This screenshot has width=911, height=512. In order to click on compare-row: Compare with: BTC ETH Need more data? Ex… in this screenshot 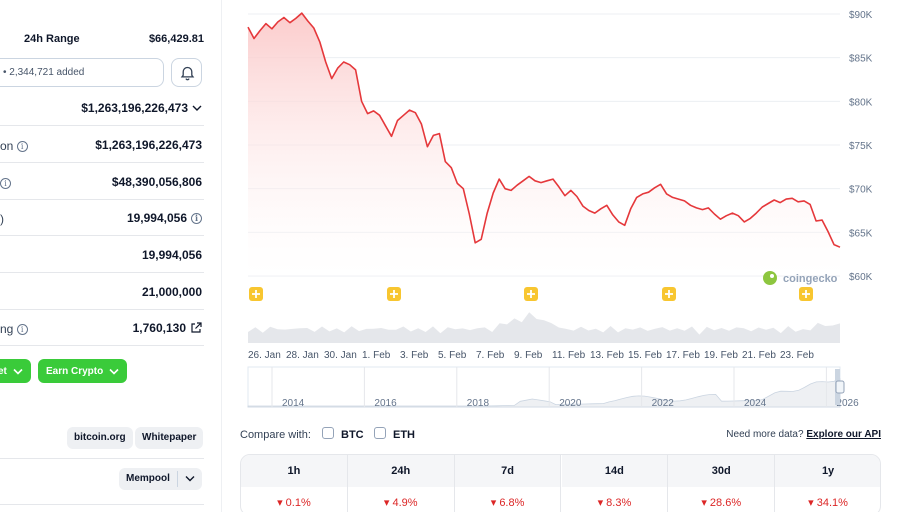, I will do `click(560, 435)`.